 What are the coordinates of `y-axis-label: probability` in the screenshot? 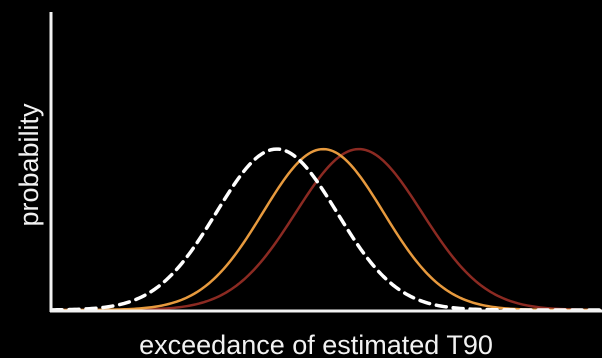 It's located at (29, 165).